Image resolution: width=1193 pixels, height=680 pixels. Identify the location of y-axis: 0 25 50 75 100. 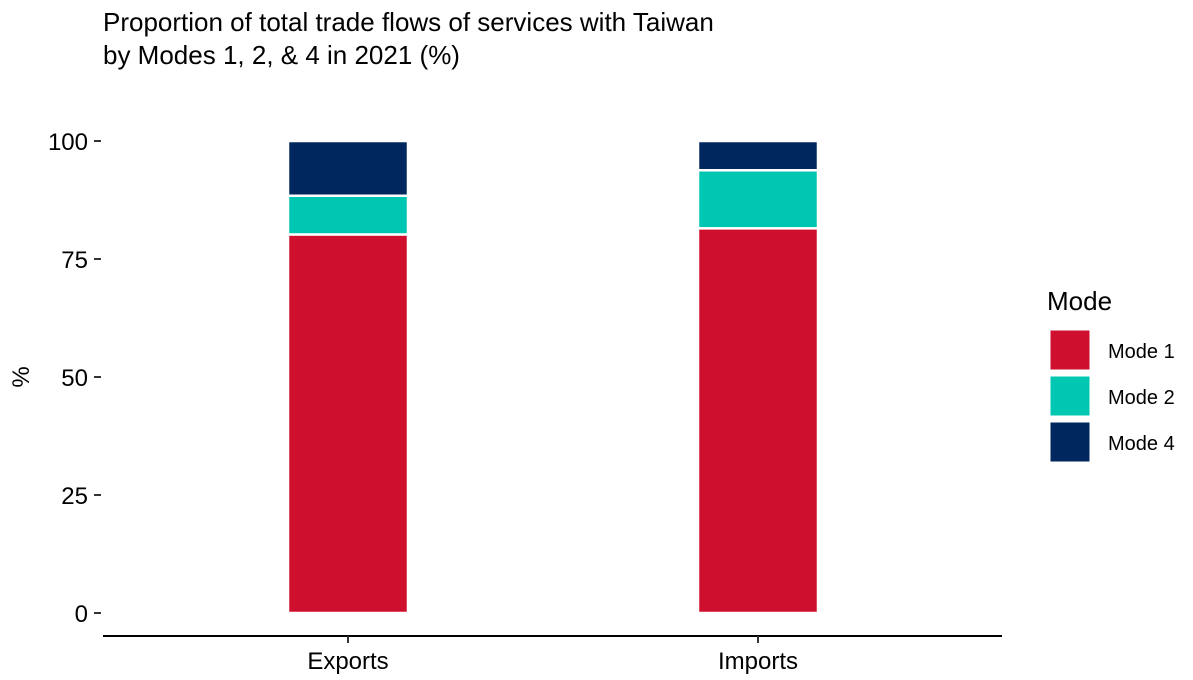
(74, 378).